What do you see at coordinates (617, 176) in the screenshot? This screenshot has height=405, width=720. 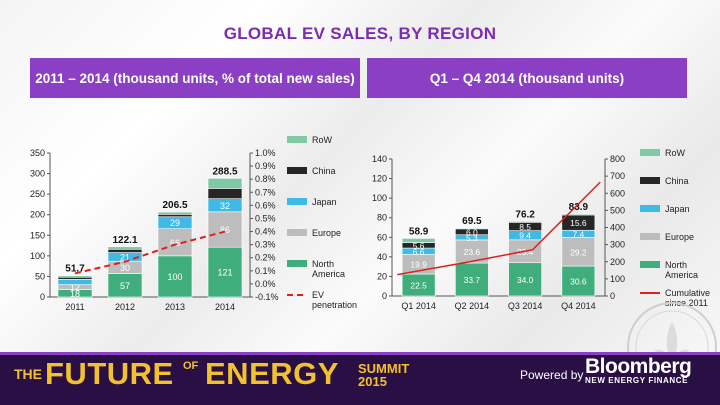 I see `y2-tick-label: 700` at bounding box center [617, 176].